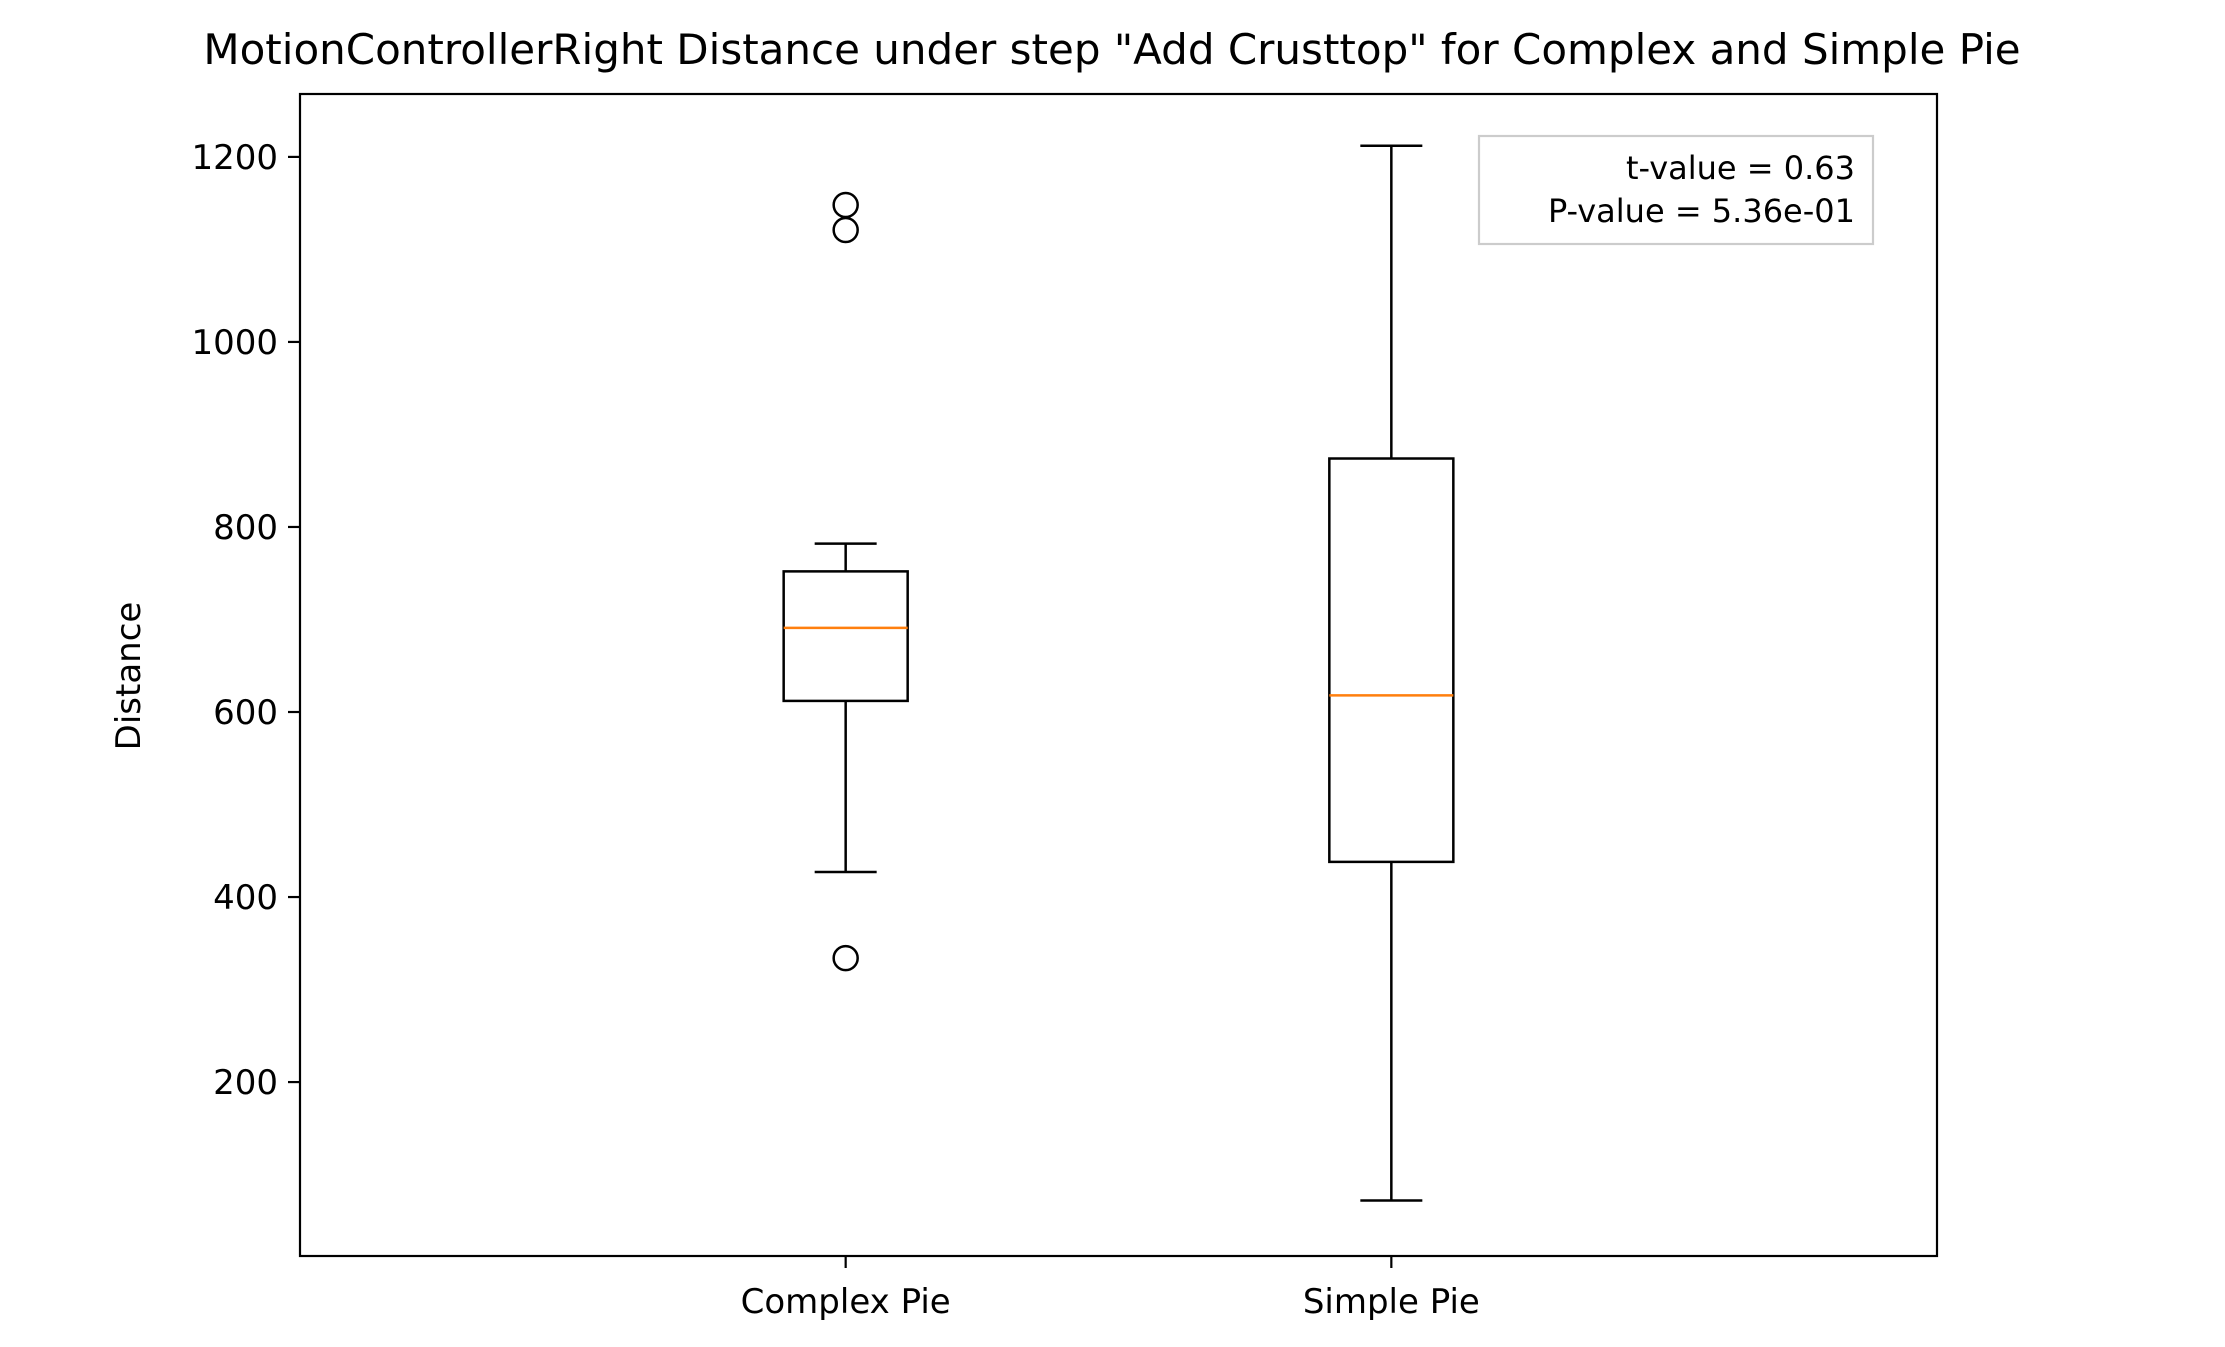 This screenshot has height=1347, width=2225. I want to click on x-axis: Complex Pie Simple Pie, so click(1110, 1289).